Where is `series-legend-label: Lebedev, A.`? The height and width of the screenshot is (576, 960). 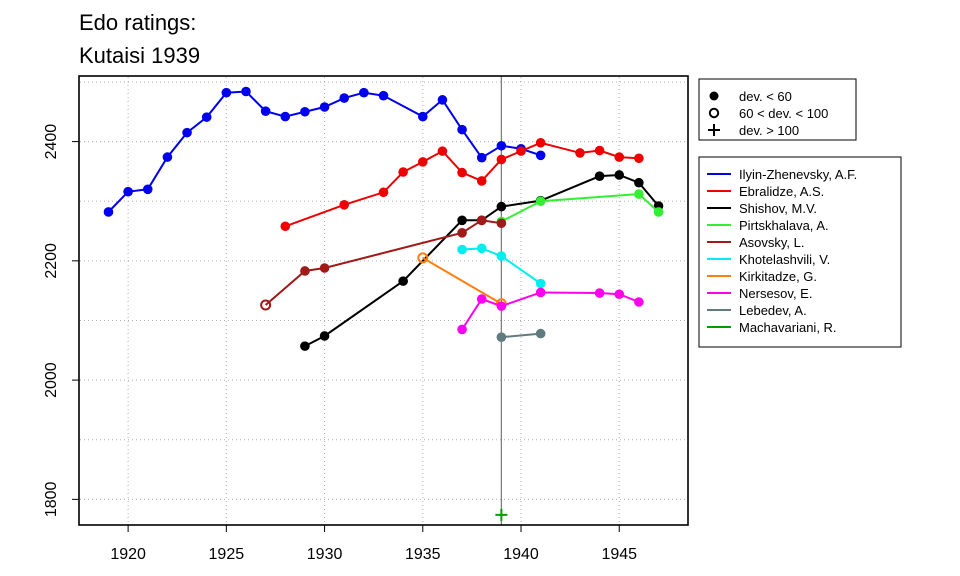
series-legend-label: Lebedev, A. is located at coordinates (773, 310).